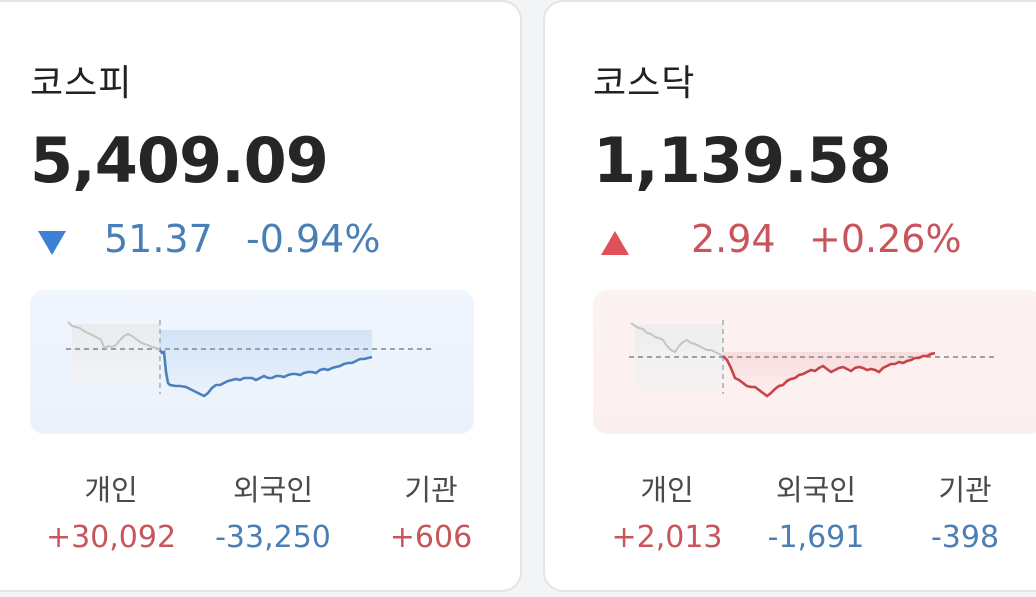  I want to click on index-value: 5,409.09, so click(179, 160).